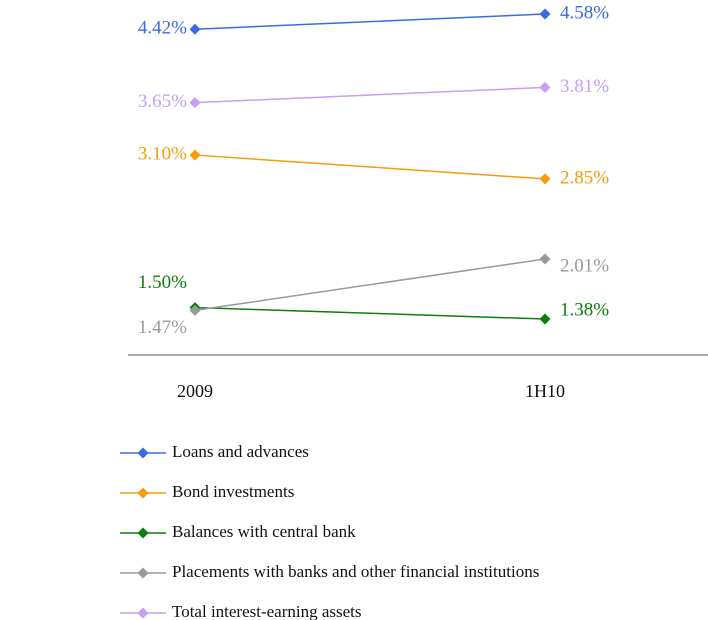 This screenshot has height=620, width=708. Describe the element at coordinates (162, 282) in the screenshot. I see `value-label: 1.50%` at that location.